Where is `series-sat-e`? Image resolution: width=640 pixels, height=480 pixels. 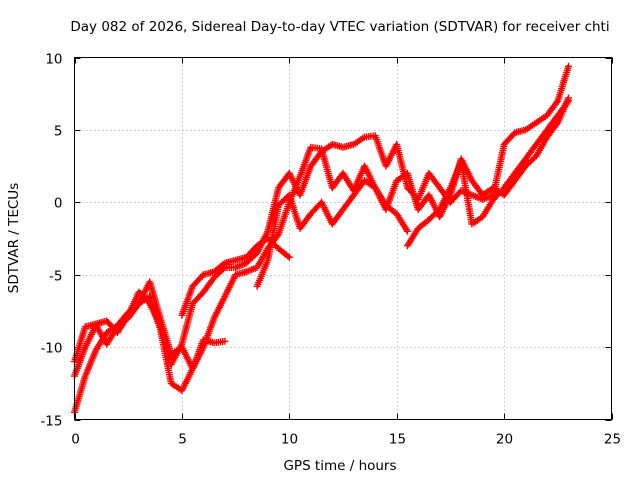
series-sat-e is located at coordinates (332, 233).